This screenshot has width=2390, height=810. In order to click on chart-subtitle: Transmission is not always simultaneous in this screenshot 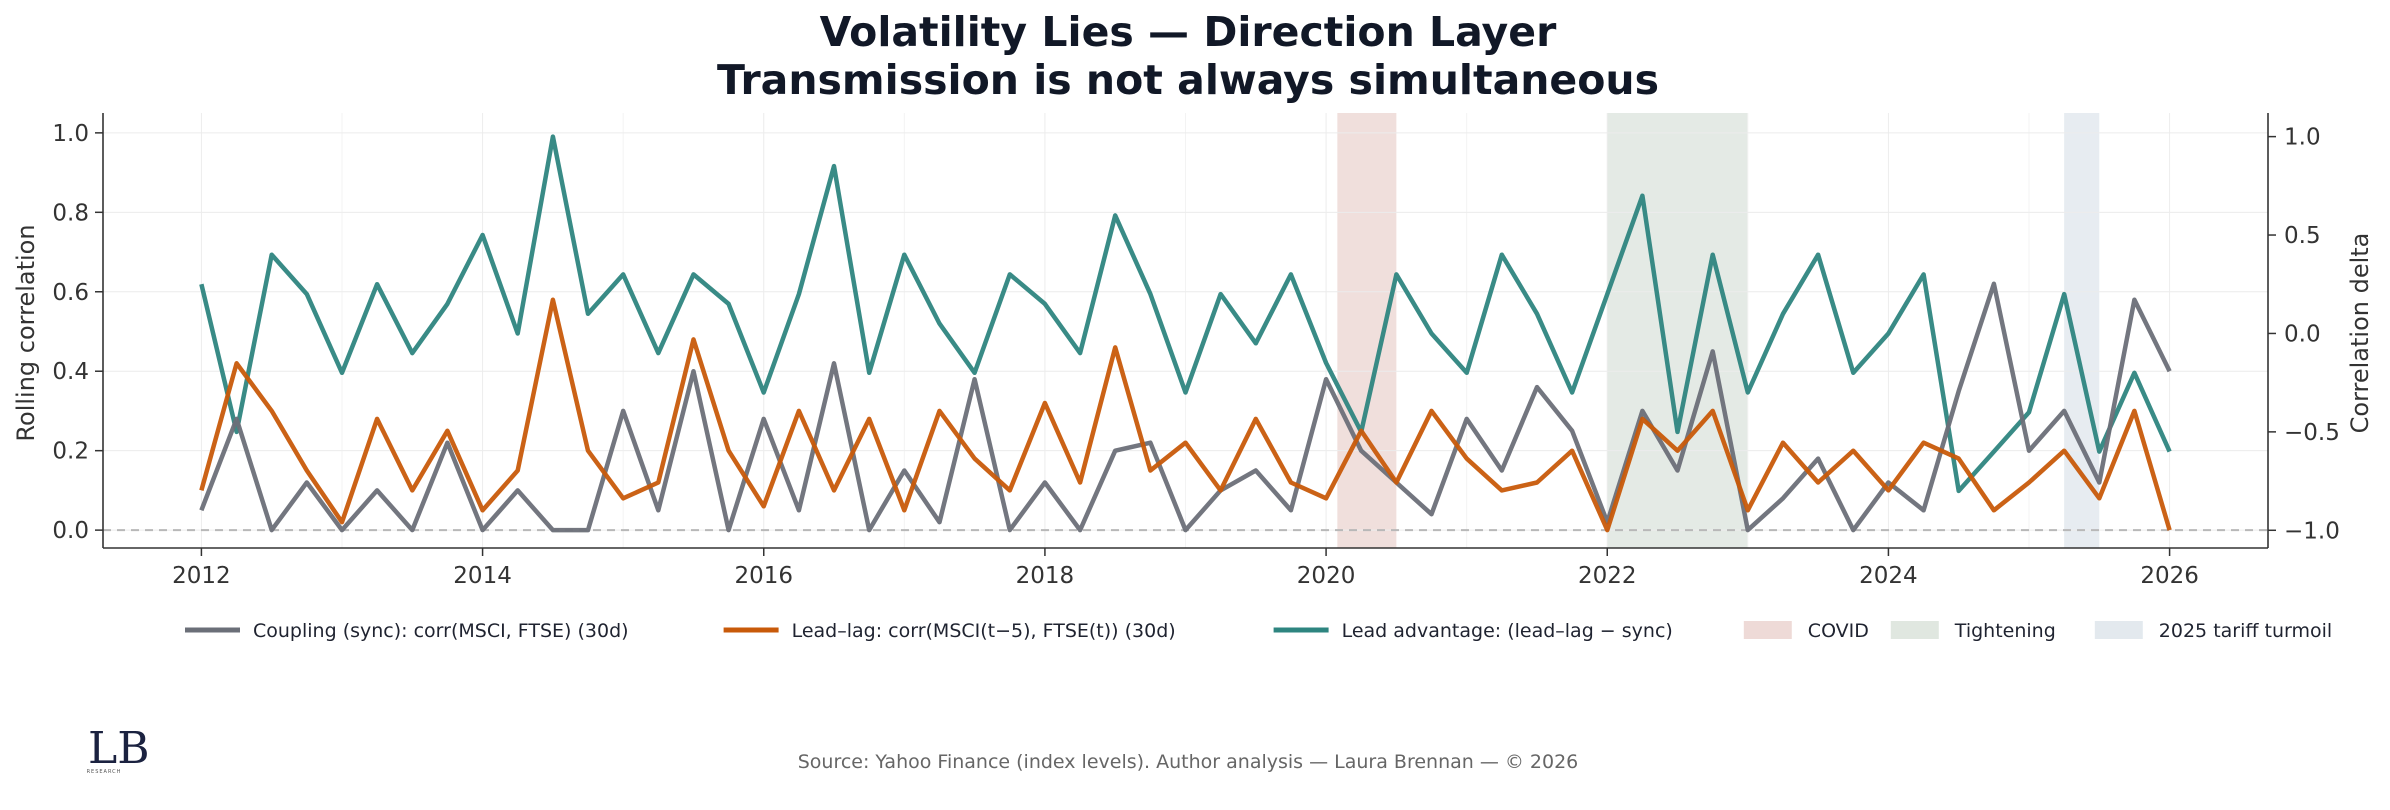, I will do `click(1188, 80)`.